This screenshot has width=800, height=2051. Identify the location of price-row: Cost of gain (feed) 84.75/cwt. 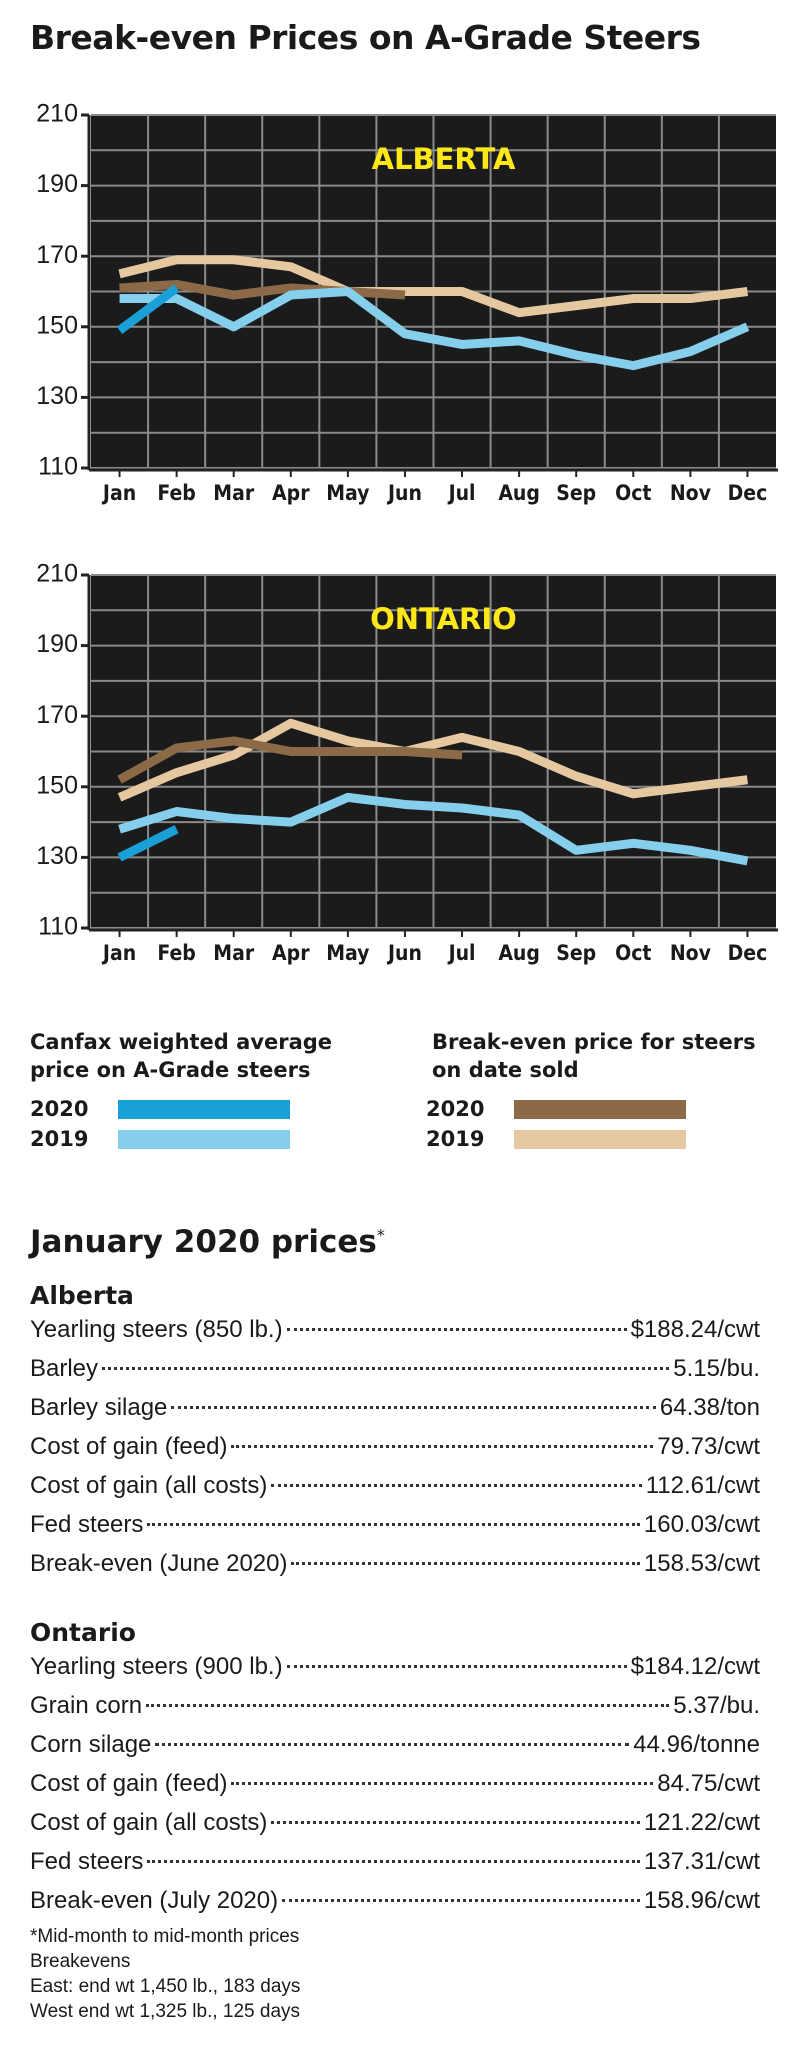
(395, 1789).